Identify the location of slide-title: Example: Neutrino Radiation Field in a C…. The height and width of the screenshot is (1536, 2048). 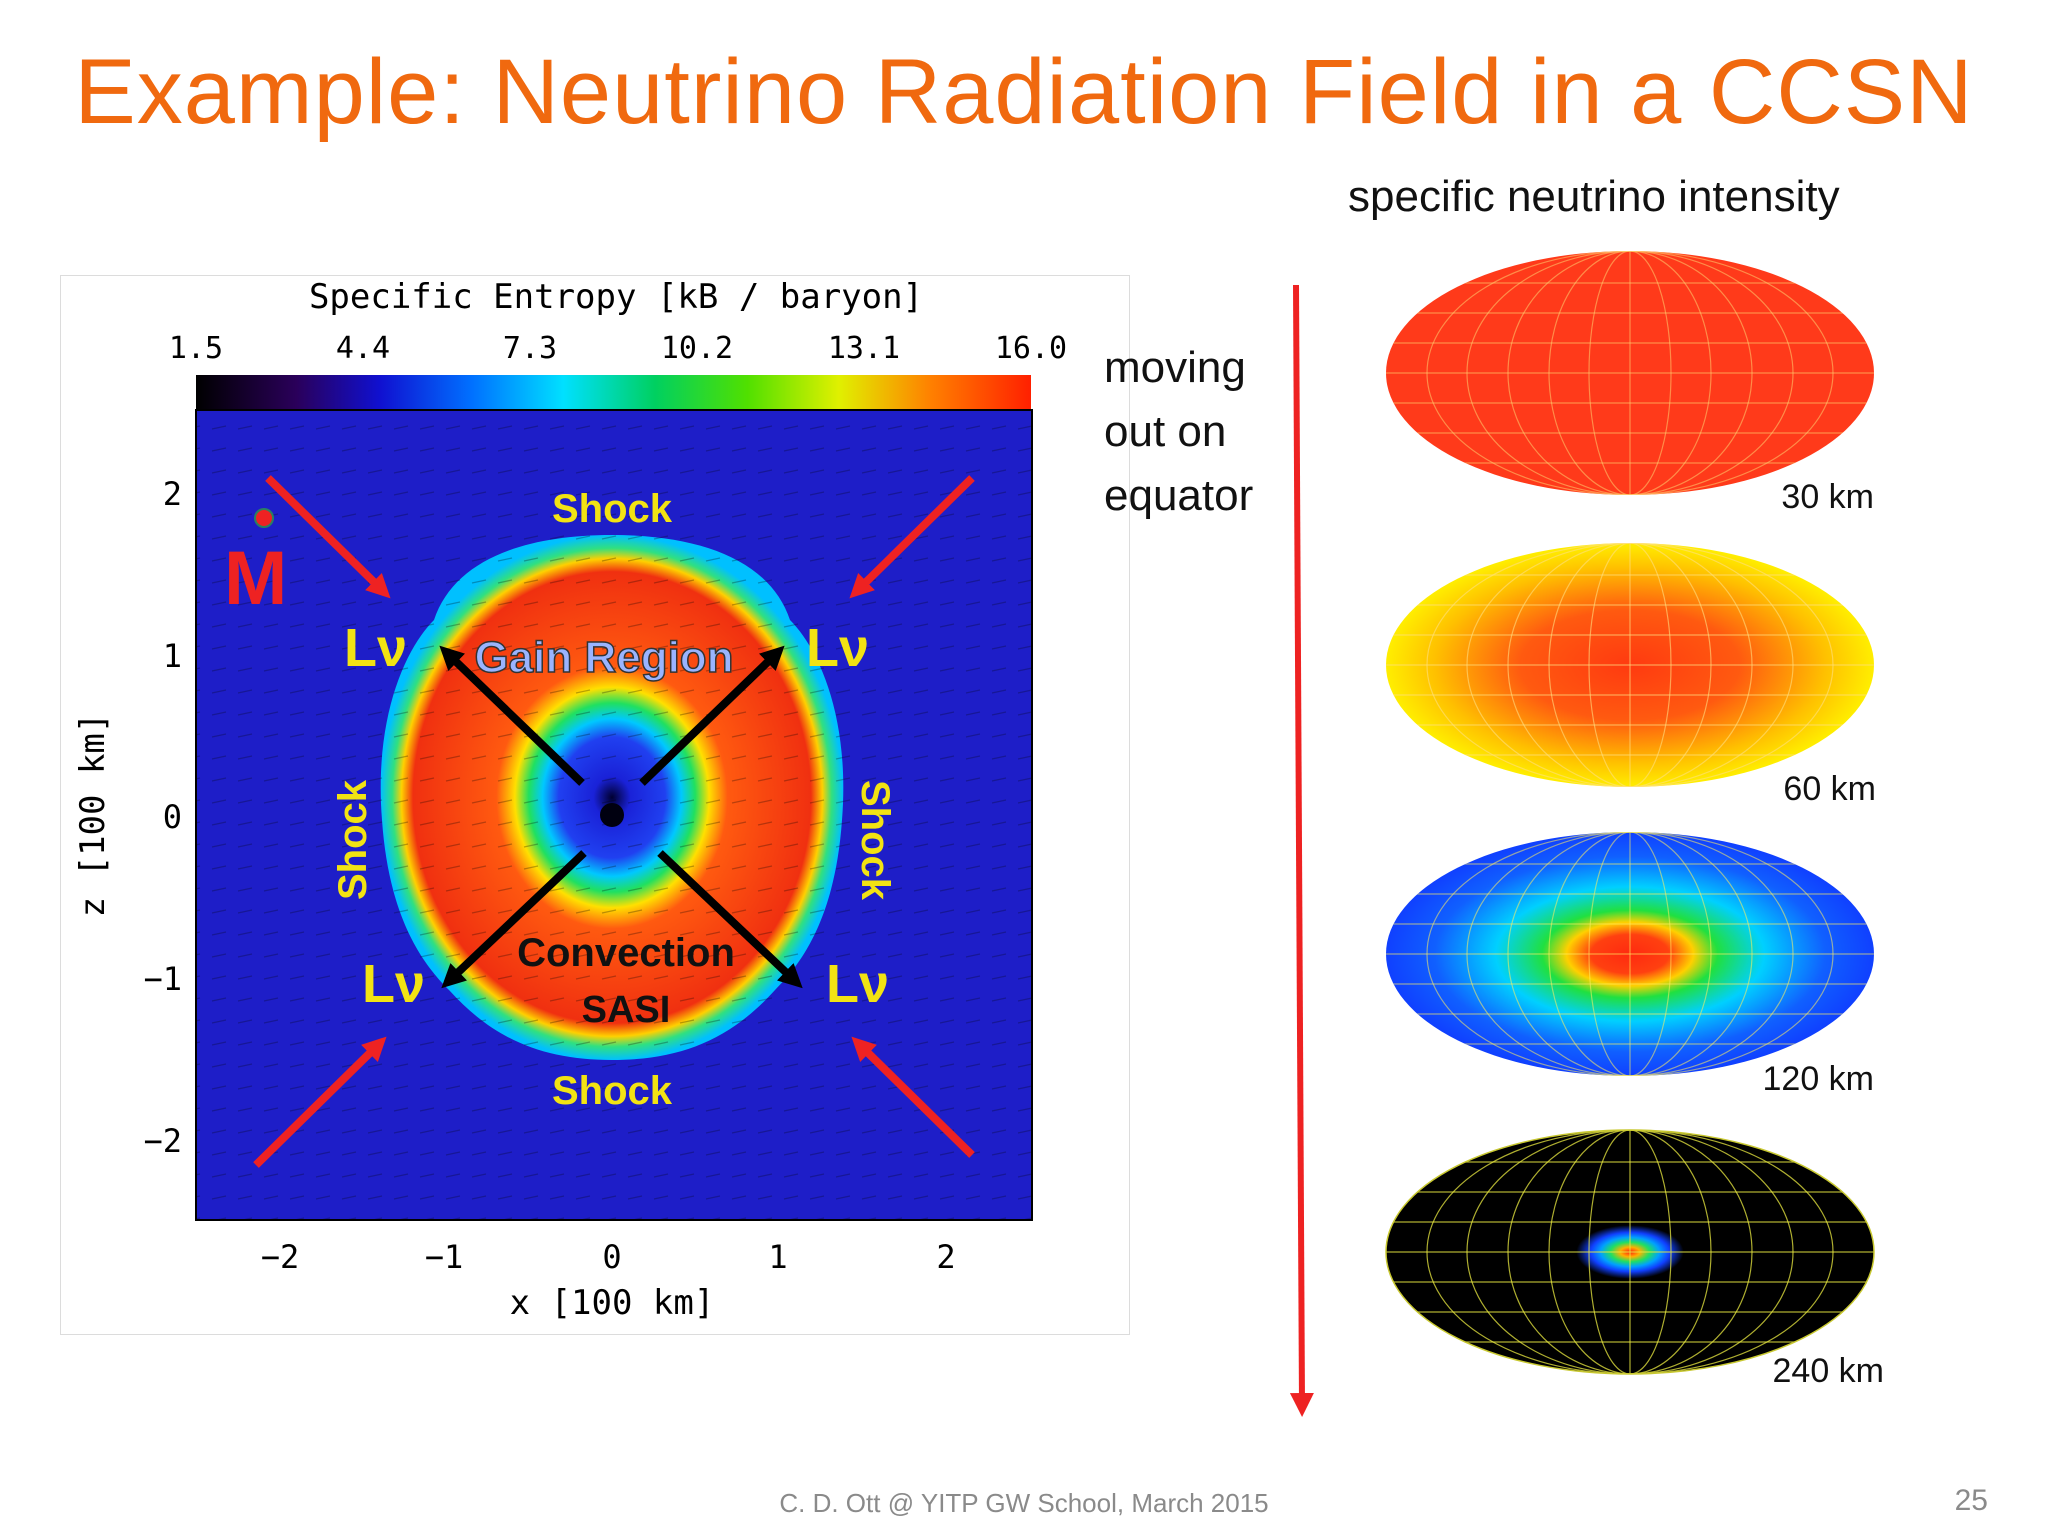
(1024, 92).